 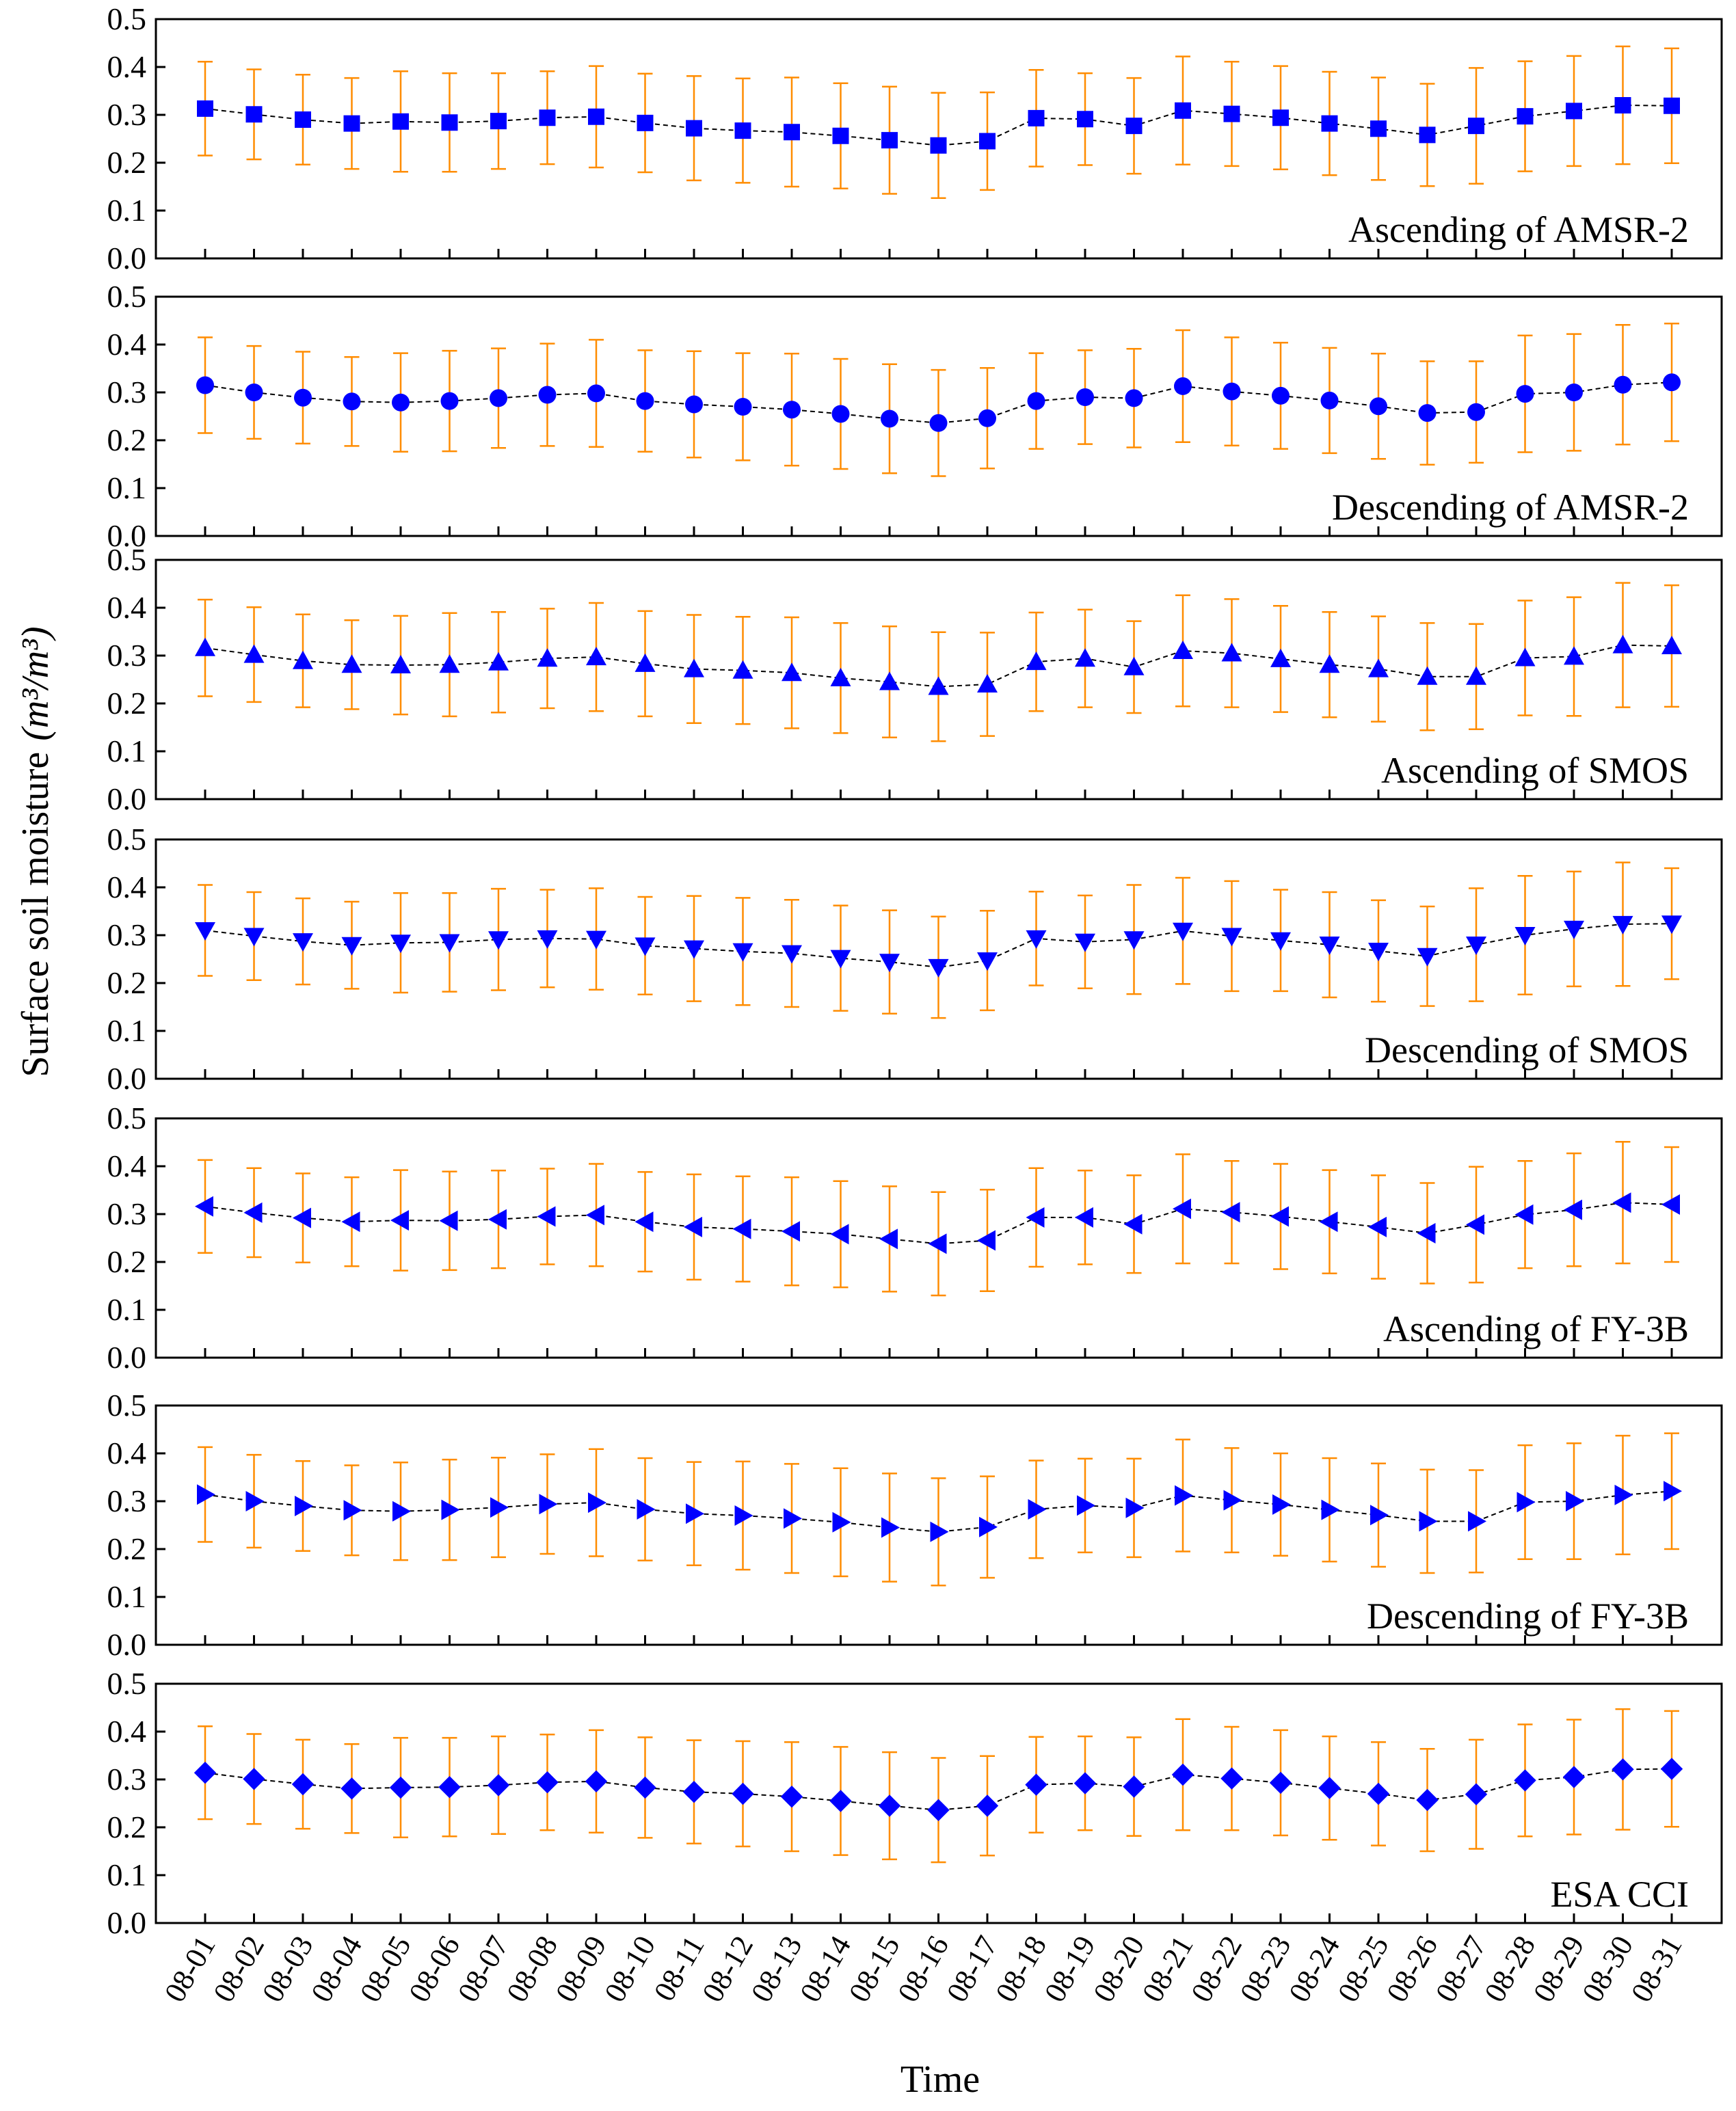 I want to click on x-tick-label: 08-14, so click(x=825, y=1969).